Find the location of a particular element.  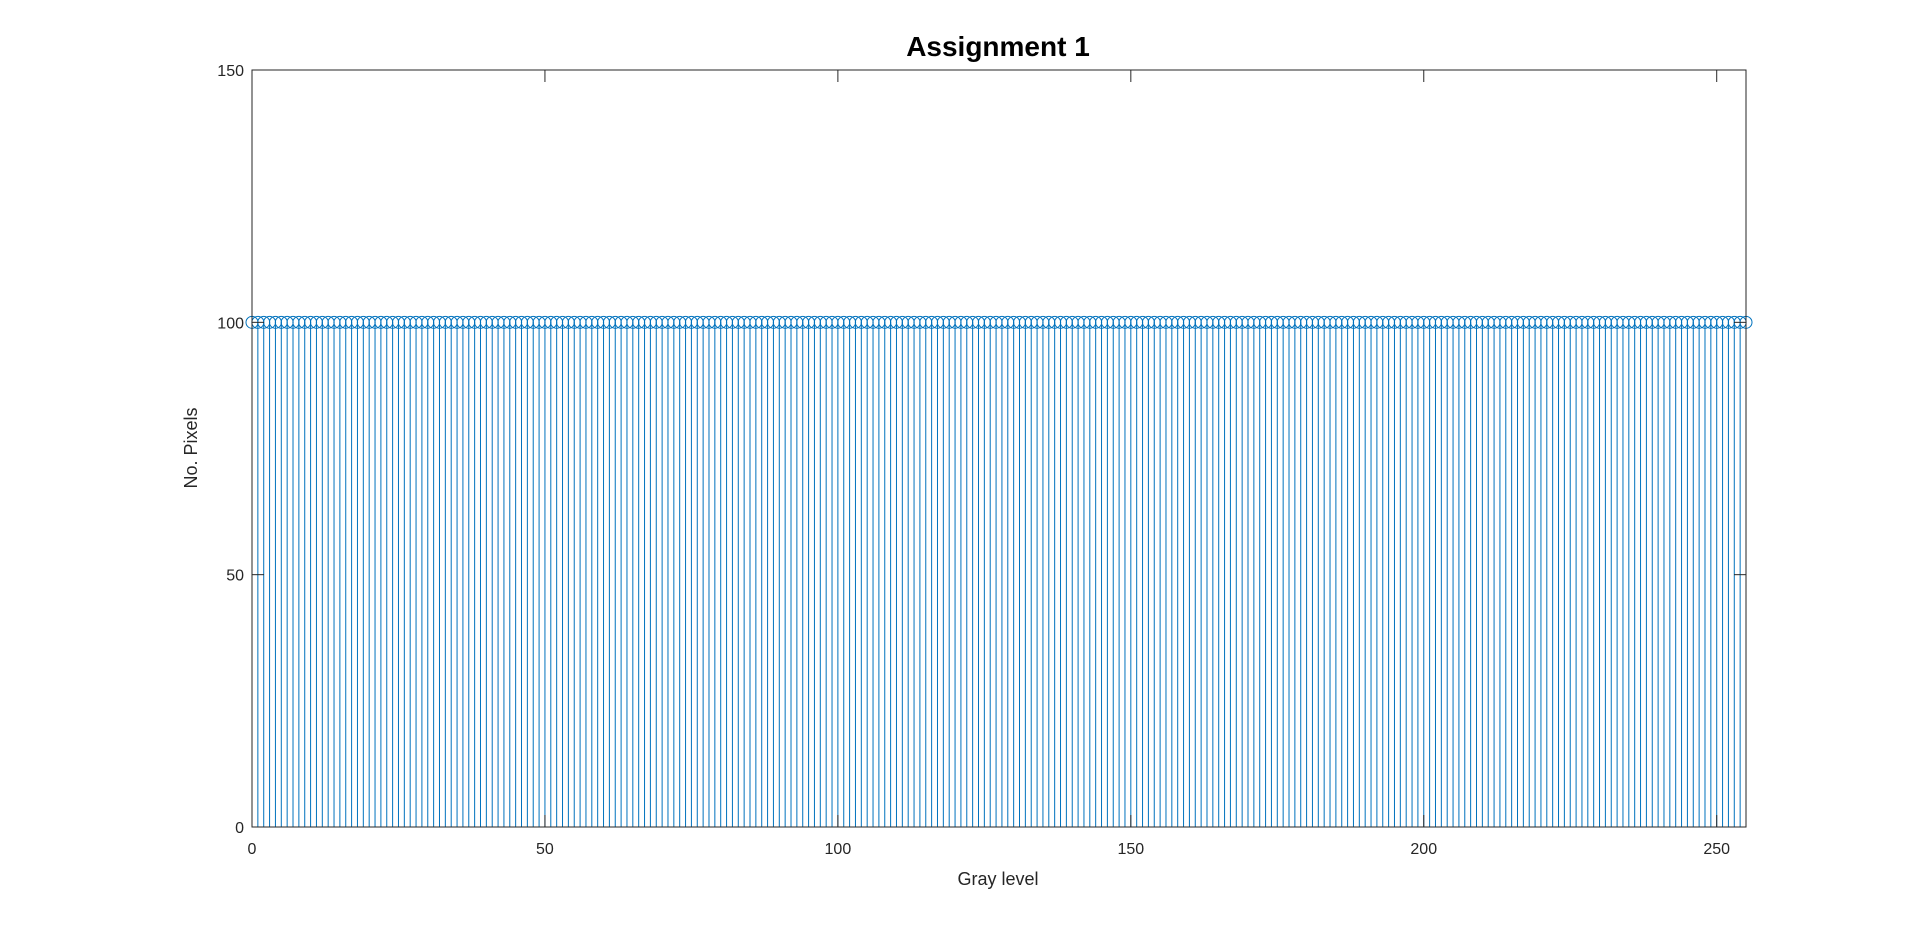

x-tick-label: 250 is located at coordinates (1716, 849).